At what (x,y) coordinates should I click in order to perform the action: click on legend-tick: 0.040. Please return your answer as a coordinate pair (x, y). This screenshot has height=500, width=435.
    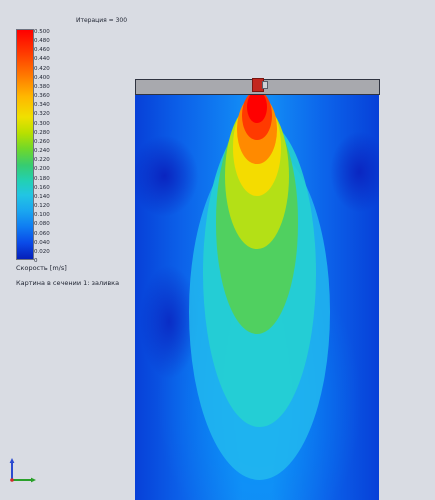
    Looking at the image, I should click on (42, 242).